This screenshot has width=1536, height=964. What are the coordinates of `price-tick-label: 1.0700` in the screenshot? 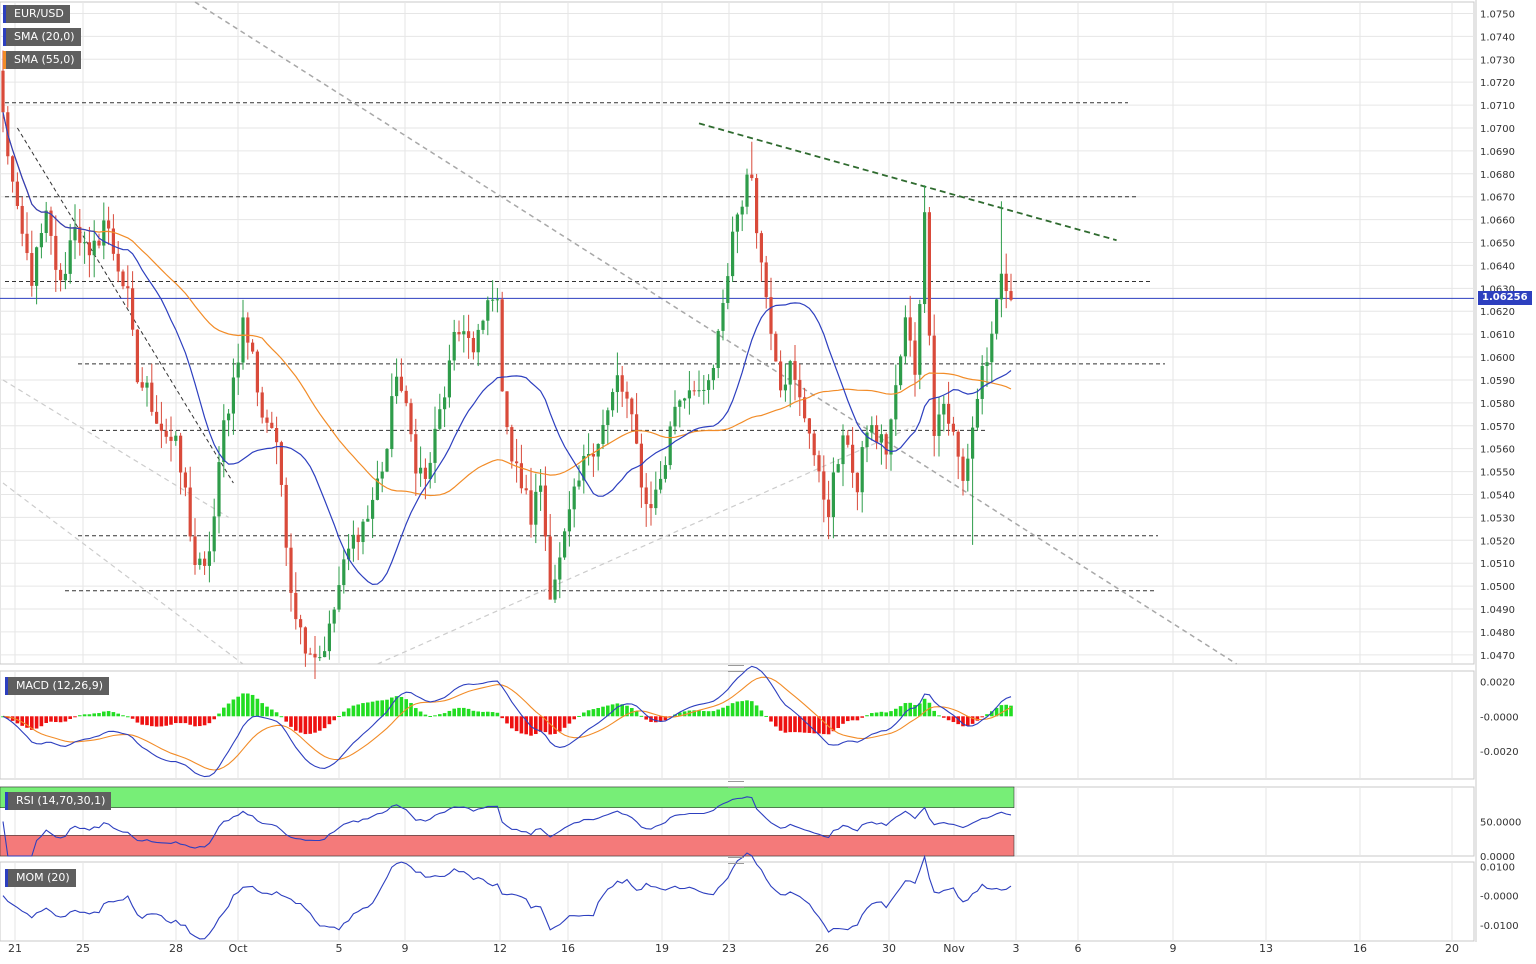 It's located at (1497, 129).